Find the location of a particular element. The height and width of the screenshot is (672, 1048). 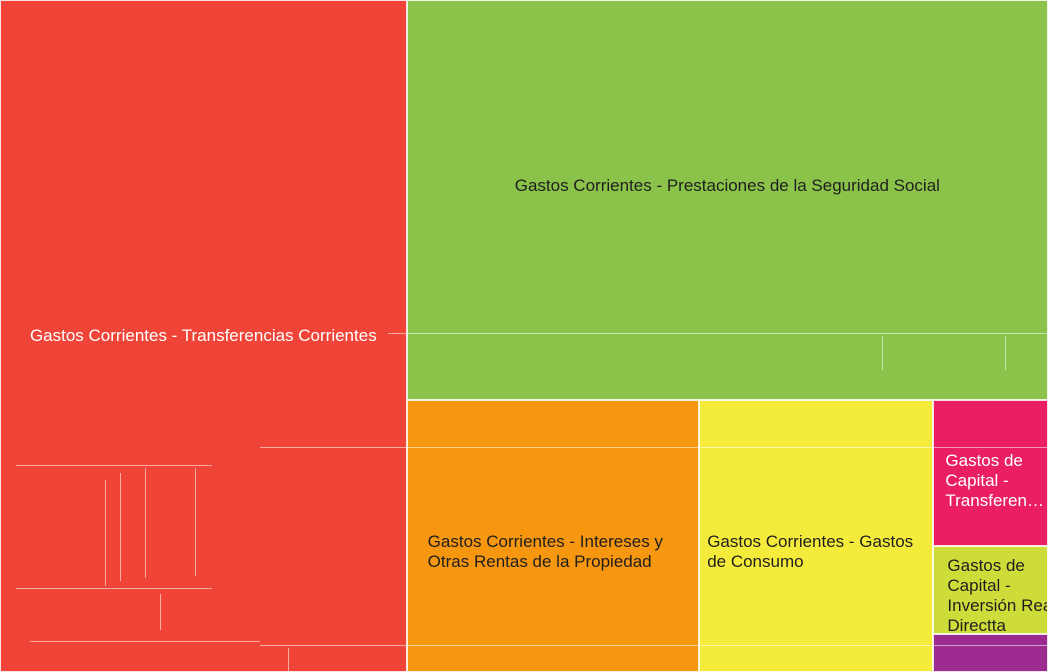

tile-otros is located at coordinates (990, 652).